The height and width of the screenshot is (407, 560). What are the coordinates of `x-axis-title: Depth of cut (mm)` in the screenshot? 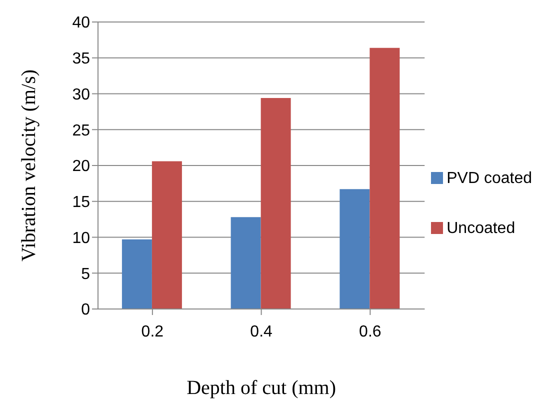 It's located at (261, 388).